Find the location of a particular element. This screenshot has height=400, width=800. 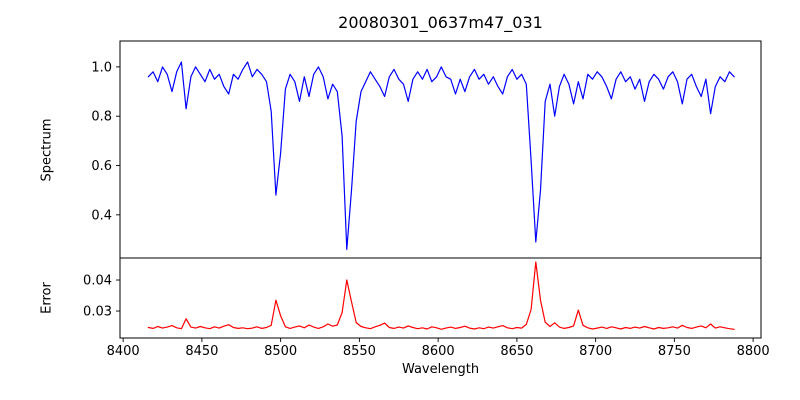

figure-title: 20080301_0637m47_031 is located at coordinates (440, 22).